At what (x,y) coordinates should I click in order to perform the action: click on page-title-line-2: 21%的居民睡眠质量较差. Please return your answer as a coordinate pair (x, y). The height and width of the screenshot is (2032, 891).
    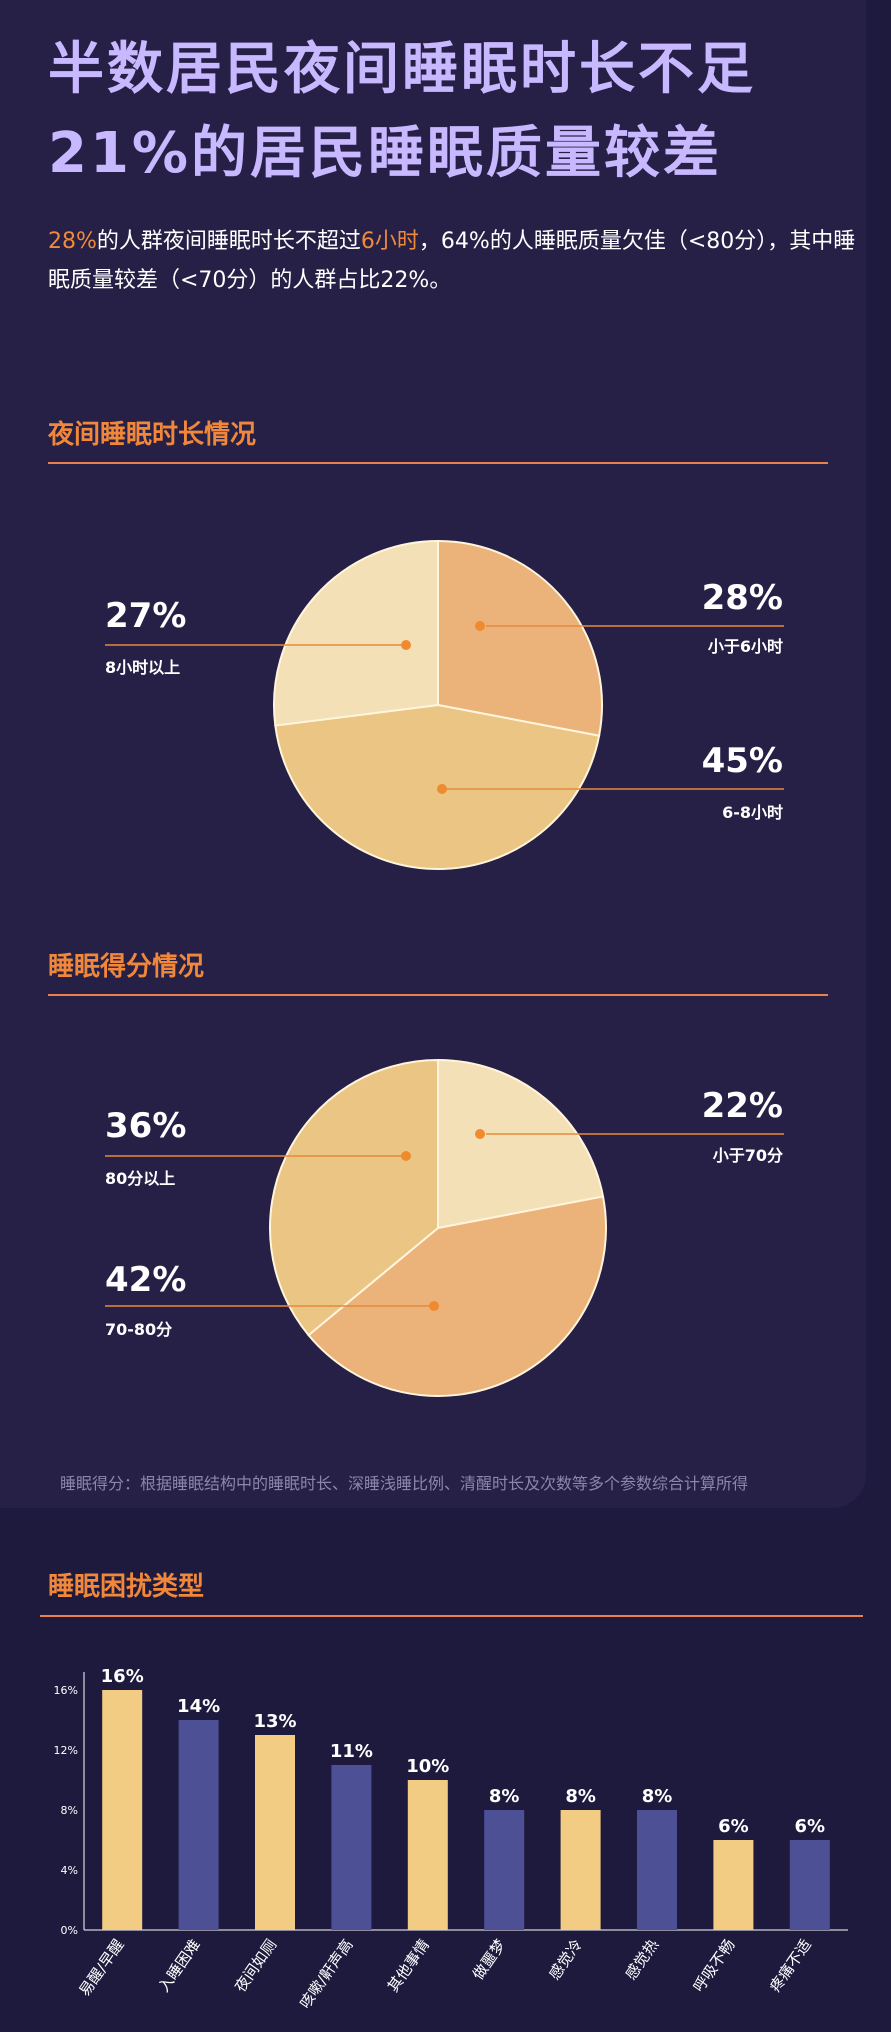
    Looking at the image, I should click on (385, 153).